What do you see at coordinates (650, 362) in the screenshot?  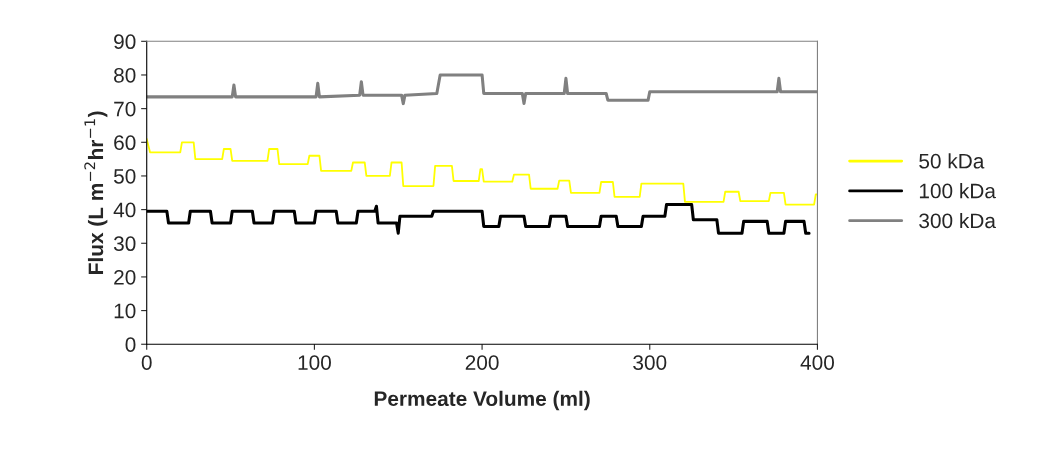 I see `x-tick-label: 300` at bounding box center [650, 362].